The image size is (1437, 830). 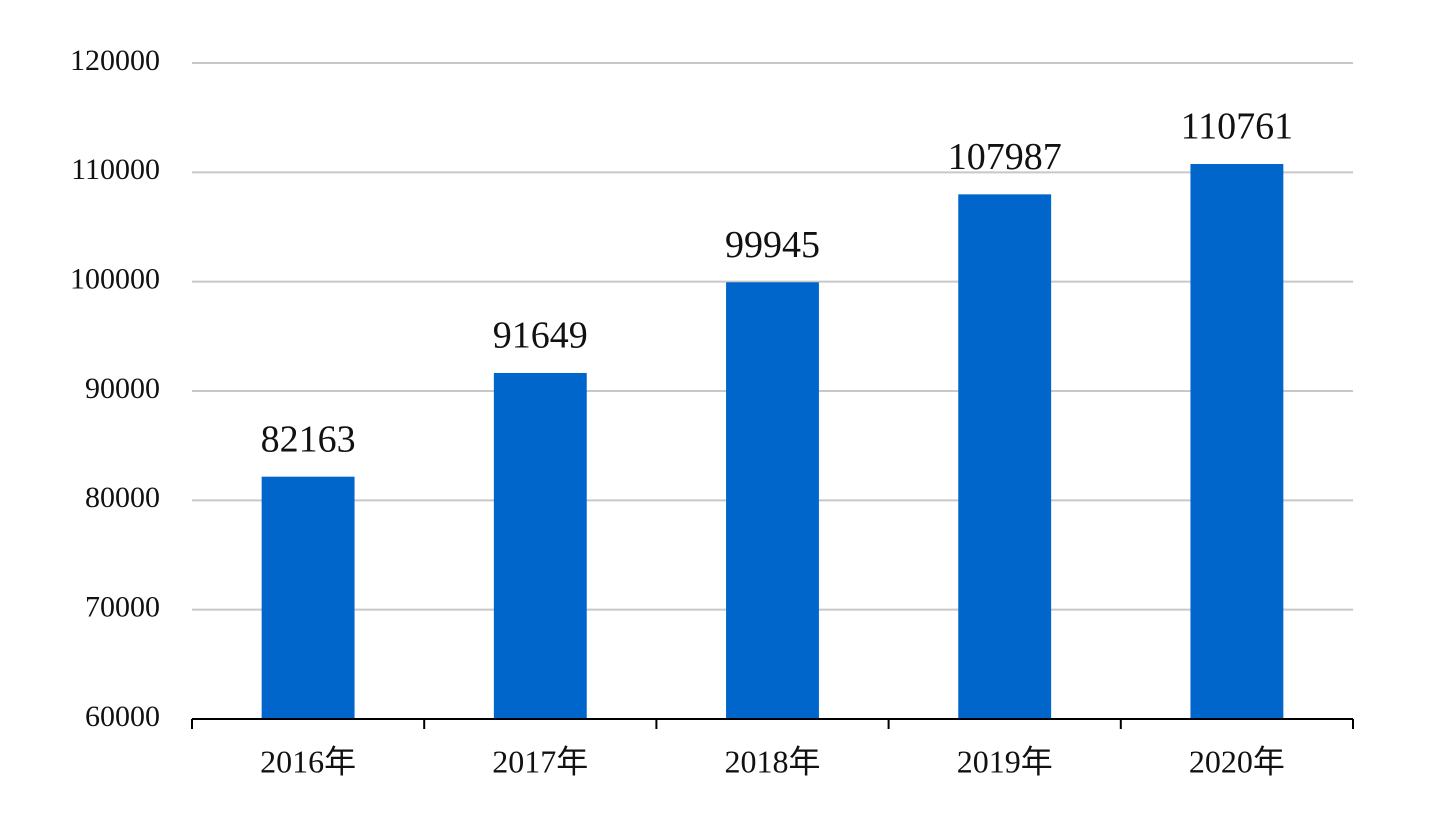 What do you see at coordinates (122, 607) in the screenshot?
I see `y-tick-label: 70000` at bounding box center [122, 607].